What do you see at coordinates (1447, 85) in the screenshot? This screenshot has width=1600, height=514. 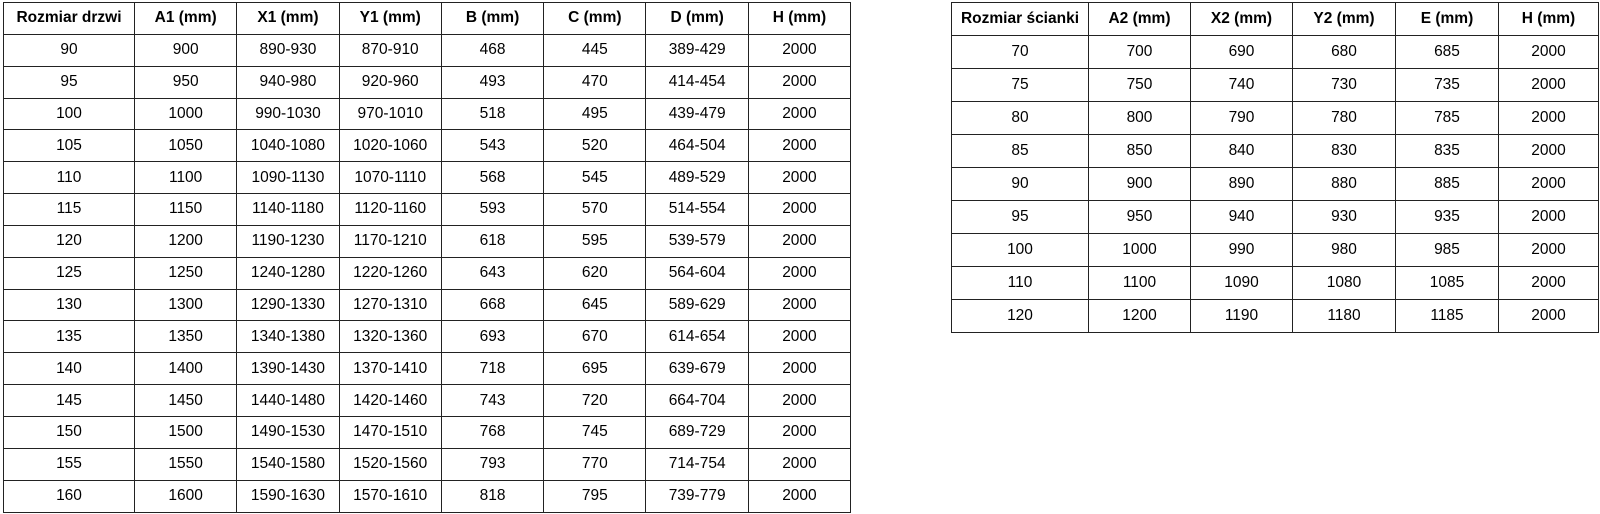 I see `table-cell: 735` at bounding box center [1447, 85].